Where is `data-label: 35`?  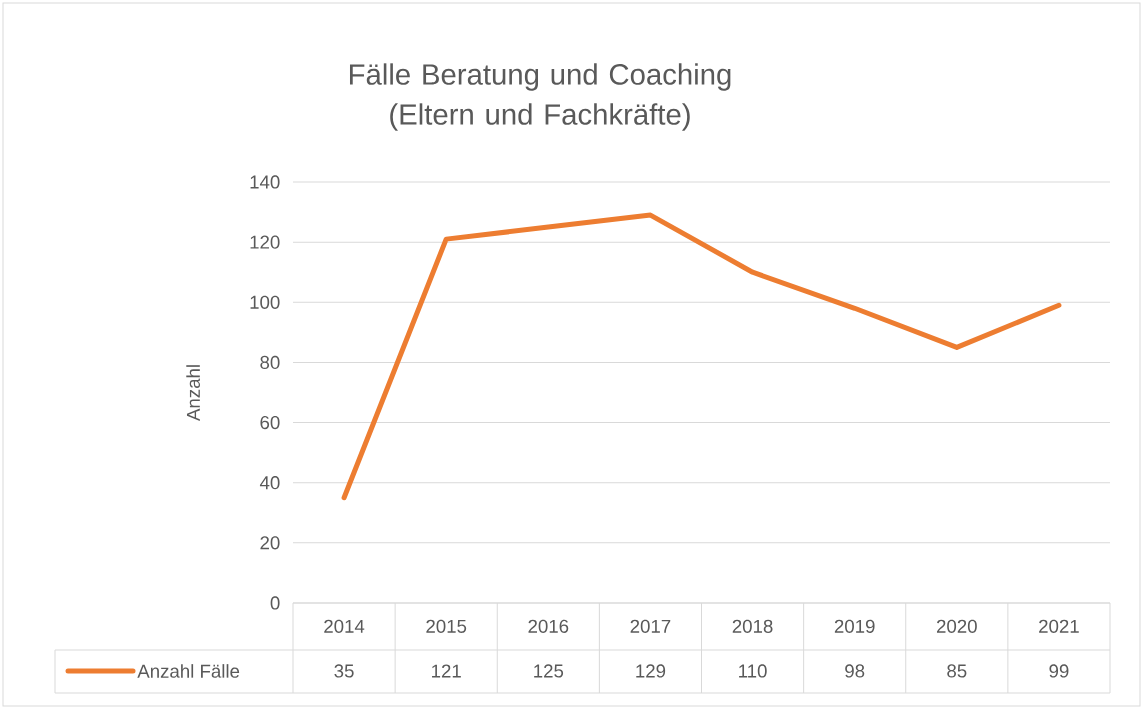
data-label: 35 is located at coordinates (344, 671).